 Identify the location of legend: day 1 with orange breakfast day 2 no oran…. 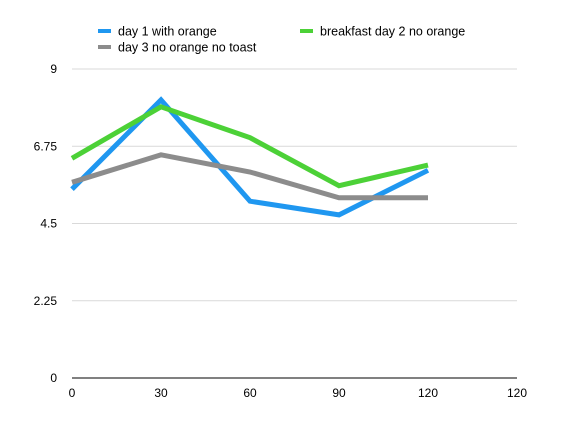
(281, 40).